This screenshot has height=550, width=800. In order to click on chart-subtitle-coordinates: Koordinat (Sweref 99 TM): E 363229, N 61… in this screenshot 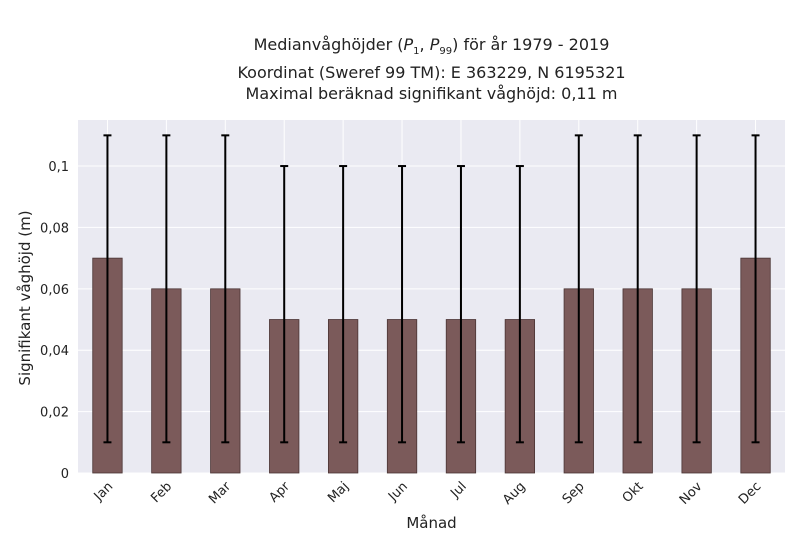, I will do `click(431, 73)`.